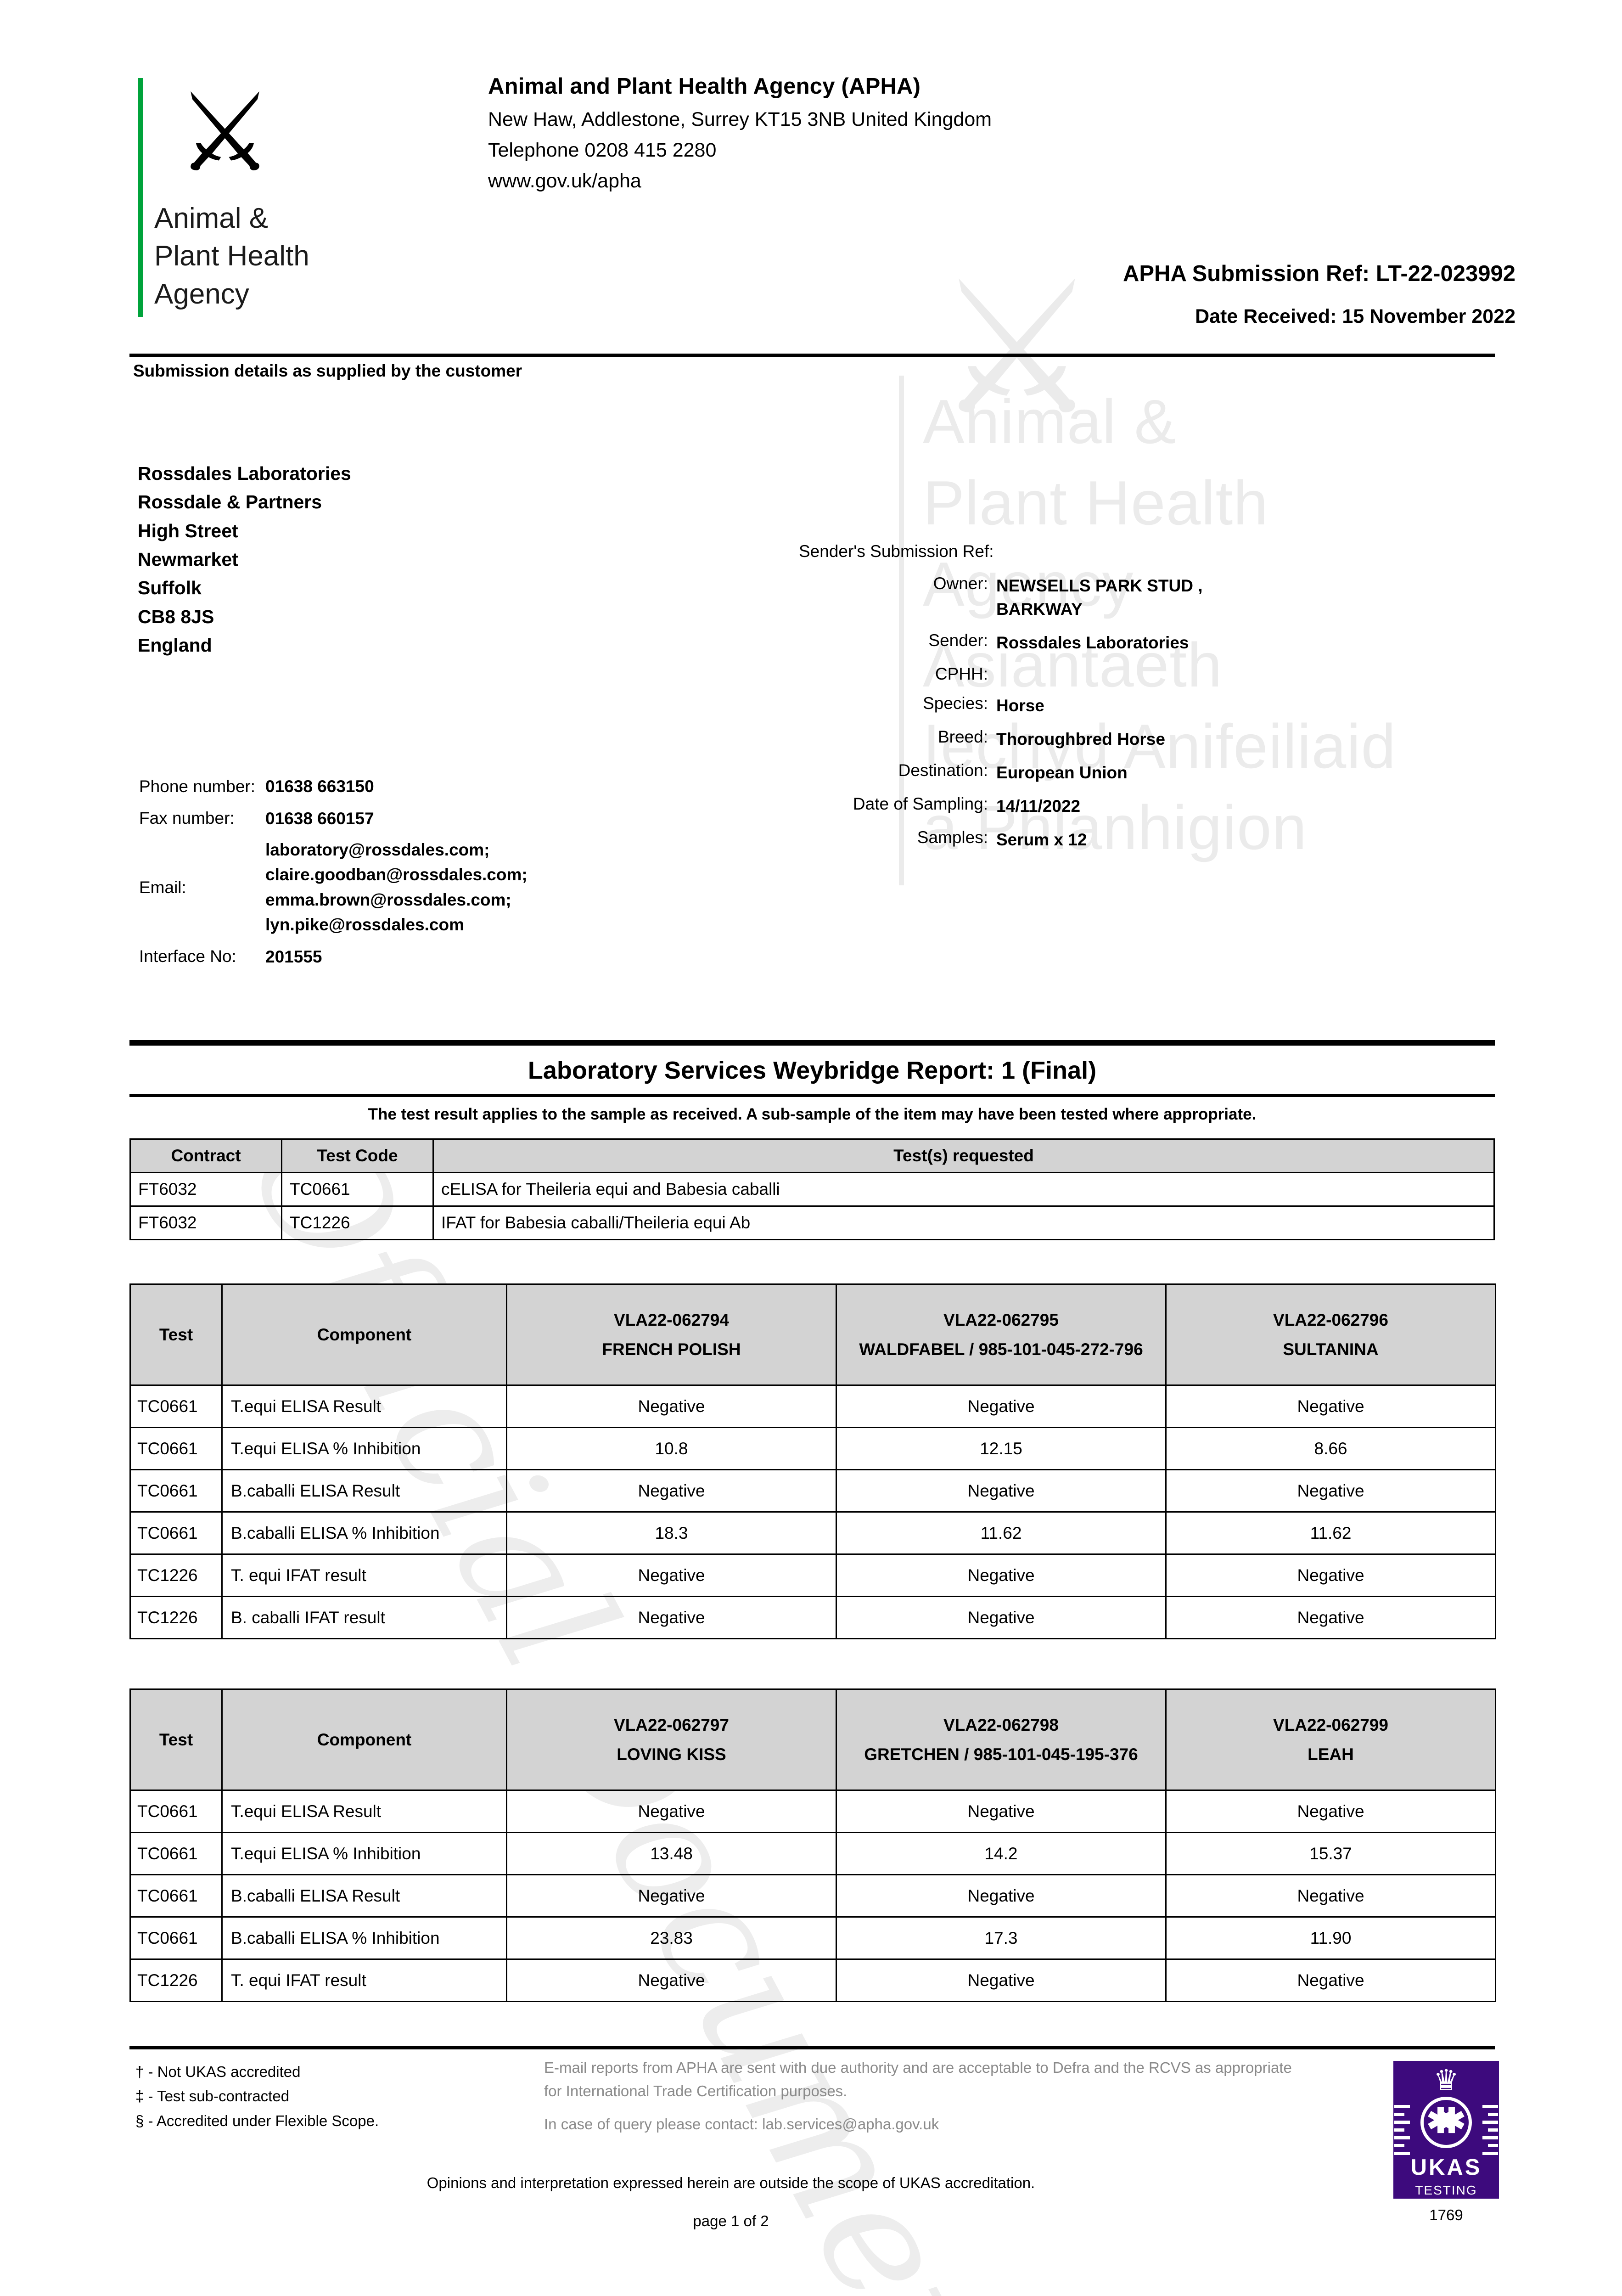 This screenshot has height=2296, width=1622. What do you see at coordinates (962, 674) in the screenshot?
I see `meta-label: CPHH:` at bounding box center [962, 674].